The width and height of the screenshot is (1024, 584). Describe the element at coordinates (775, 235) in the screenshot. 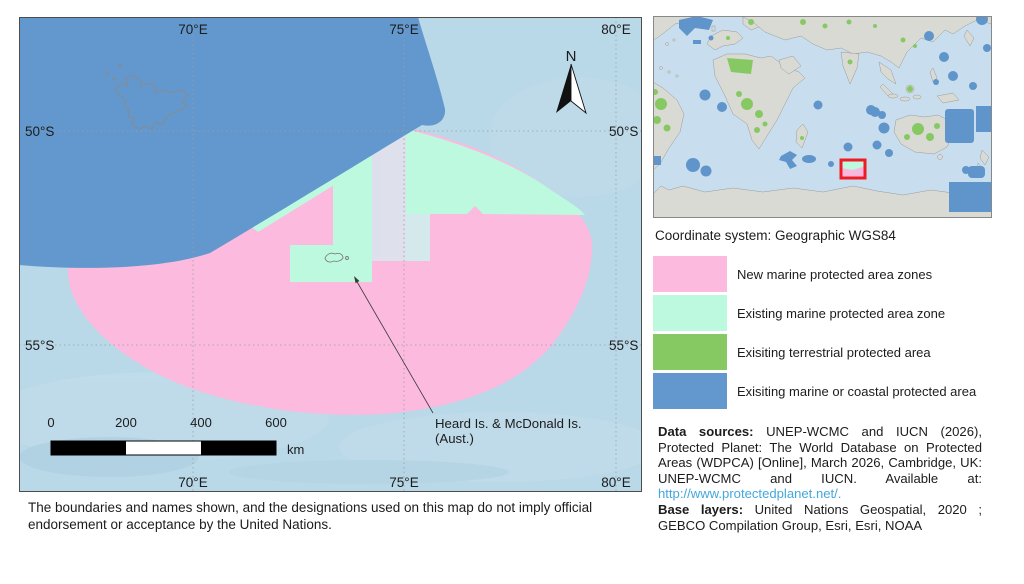

I see `coordinate-system-note: Coordinate system: Geographic WGS84` at that location.